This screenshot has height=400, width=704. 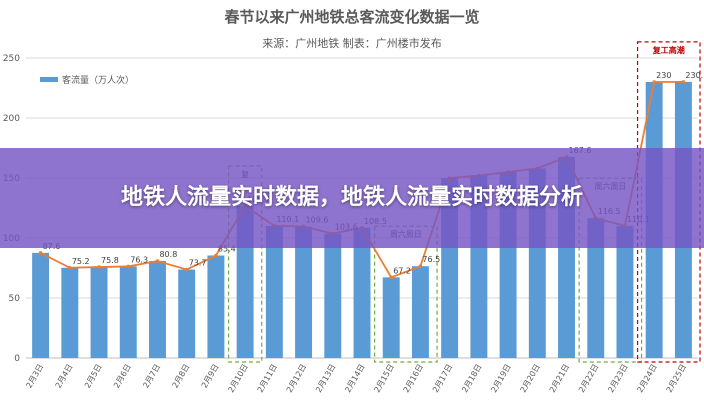 What do you see at coordinates (663, 75) in the screenshot?
I see `data-label: 230` at bounding box center [663, 75].